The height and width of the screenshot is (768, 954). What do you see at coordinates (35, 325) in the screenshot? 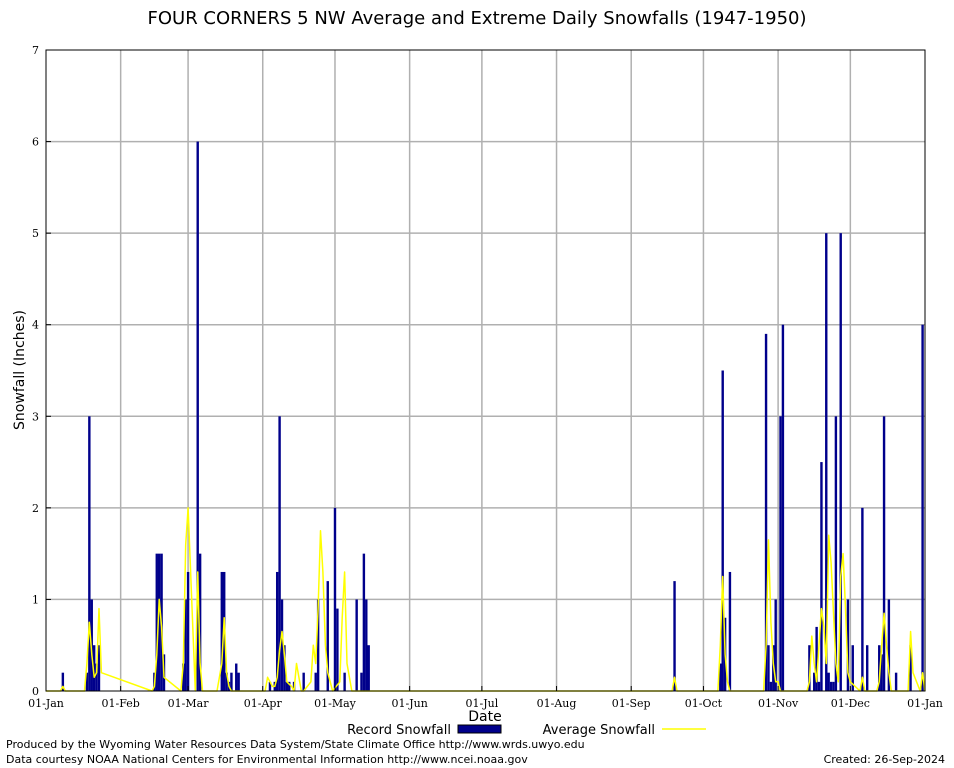
I see `y-tick-label: 4` at bounding box center [35, 325].